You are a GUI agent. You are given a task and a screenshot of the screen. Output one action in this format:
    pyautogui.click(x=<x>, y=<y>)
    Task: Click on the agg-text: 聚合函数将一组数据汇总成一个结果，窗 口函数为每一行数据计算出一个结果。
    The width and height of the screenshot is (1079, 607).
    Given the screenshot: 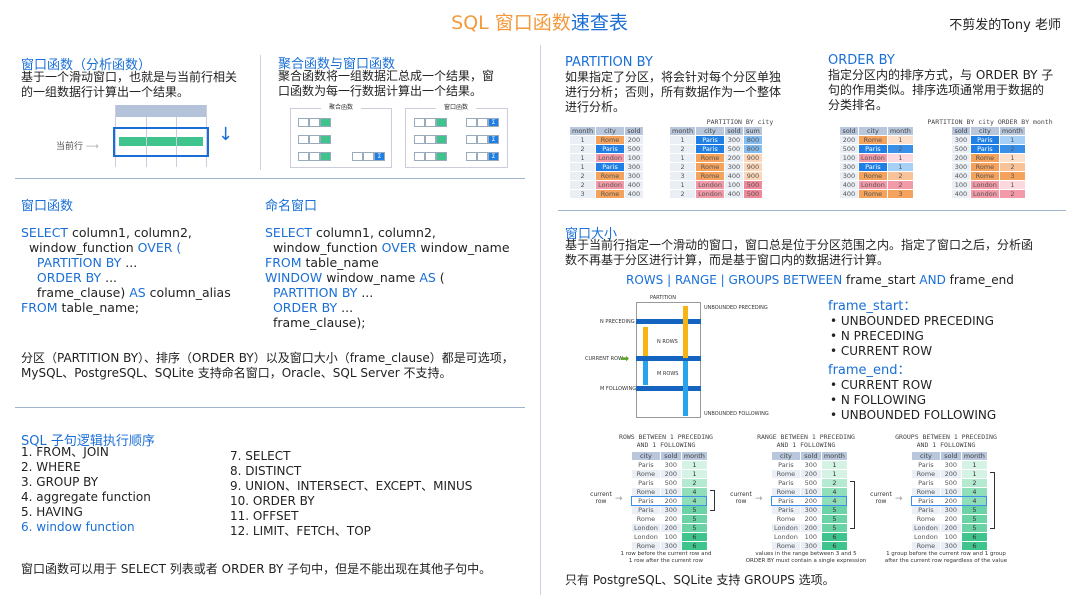 What is the action you would take?
    pyautogui.click(x=386, y=84)
    